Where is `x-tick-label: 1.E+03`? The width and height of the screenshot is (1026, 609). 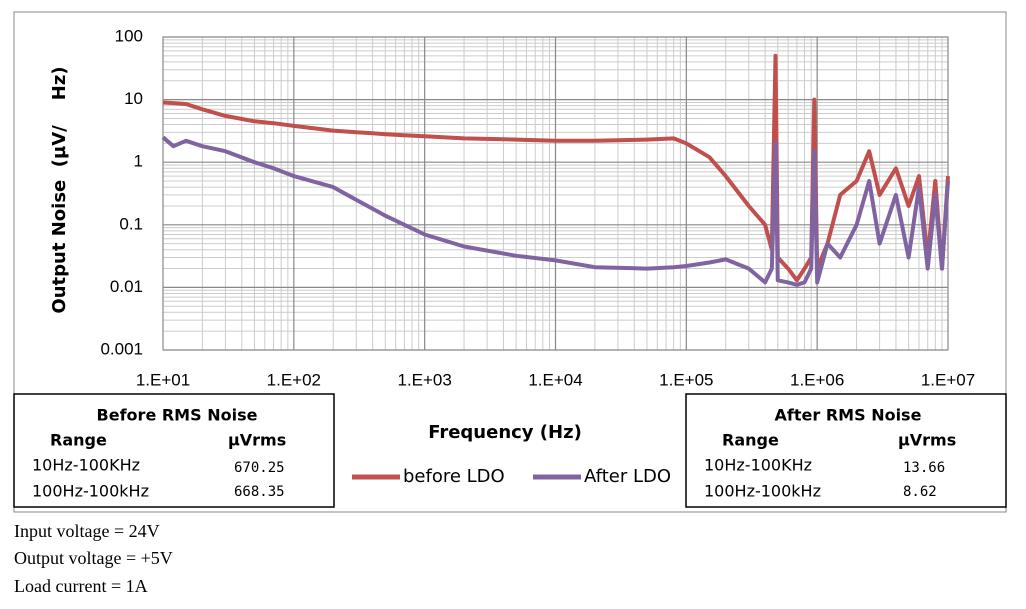 x-tick-label: 1.E+03 is located at coordinates (424, 379).